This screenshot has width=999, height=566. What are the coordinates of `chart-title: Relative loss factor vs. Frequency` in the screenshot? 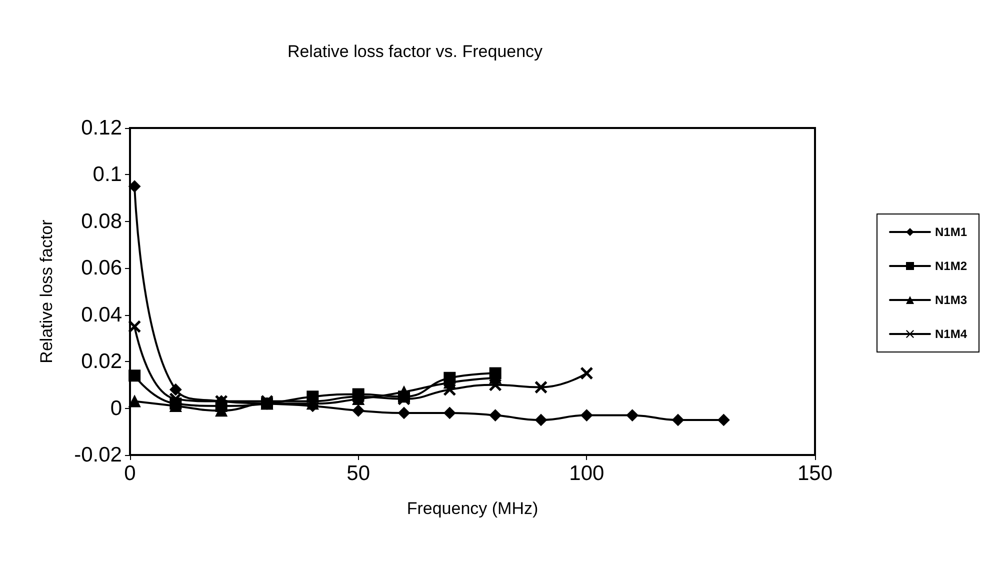 It's located at (415, 51).